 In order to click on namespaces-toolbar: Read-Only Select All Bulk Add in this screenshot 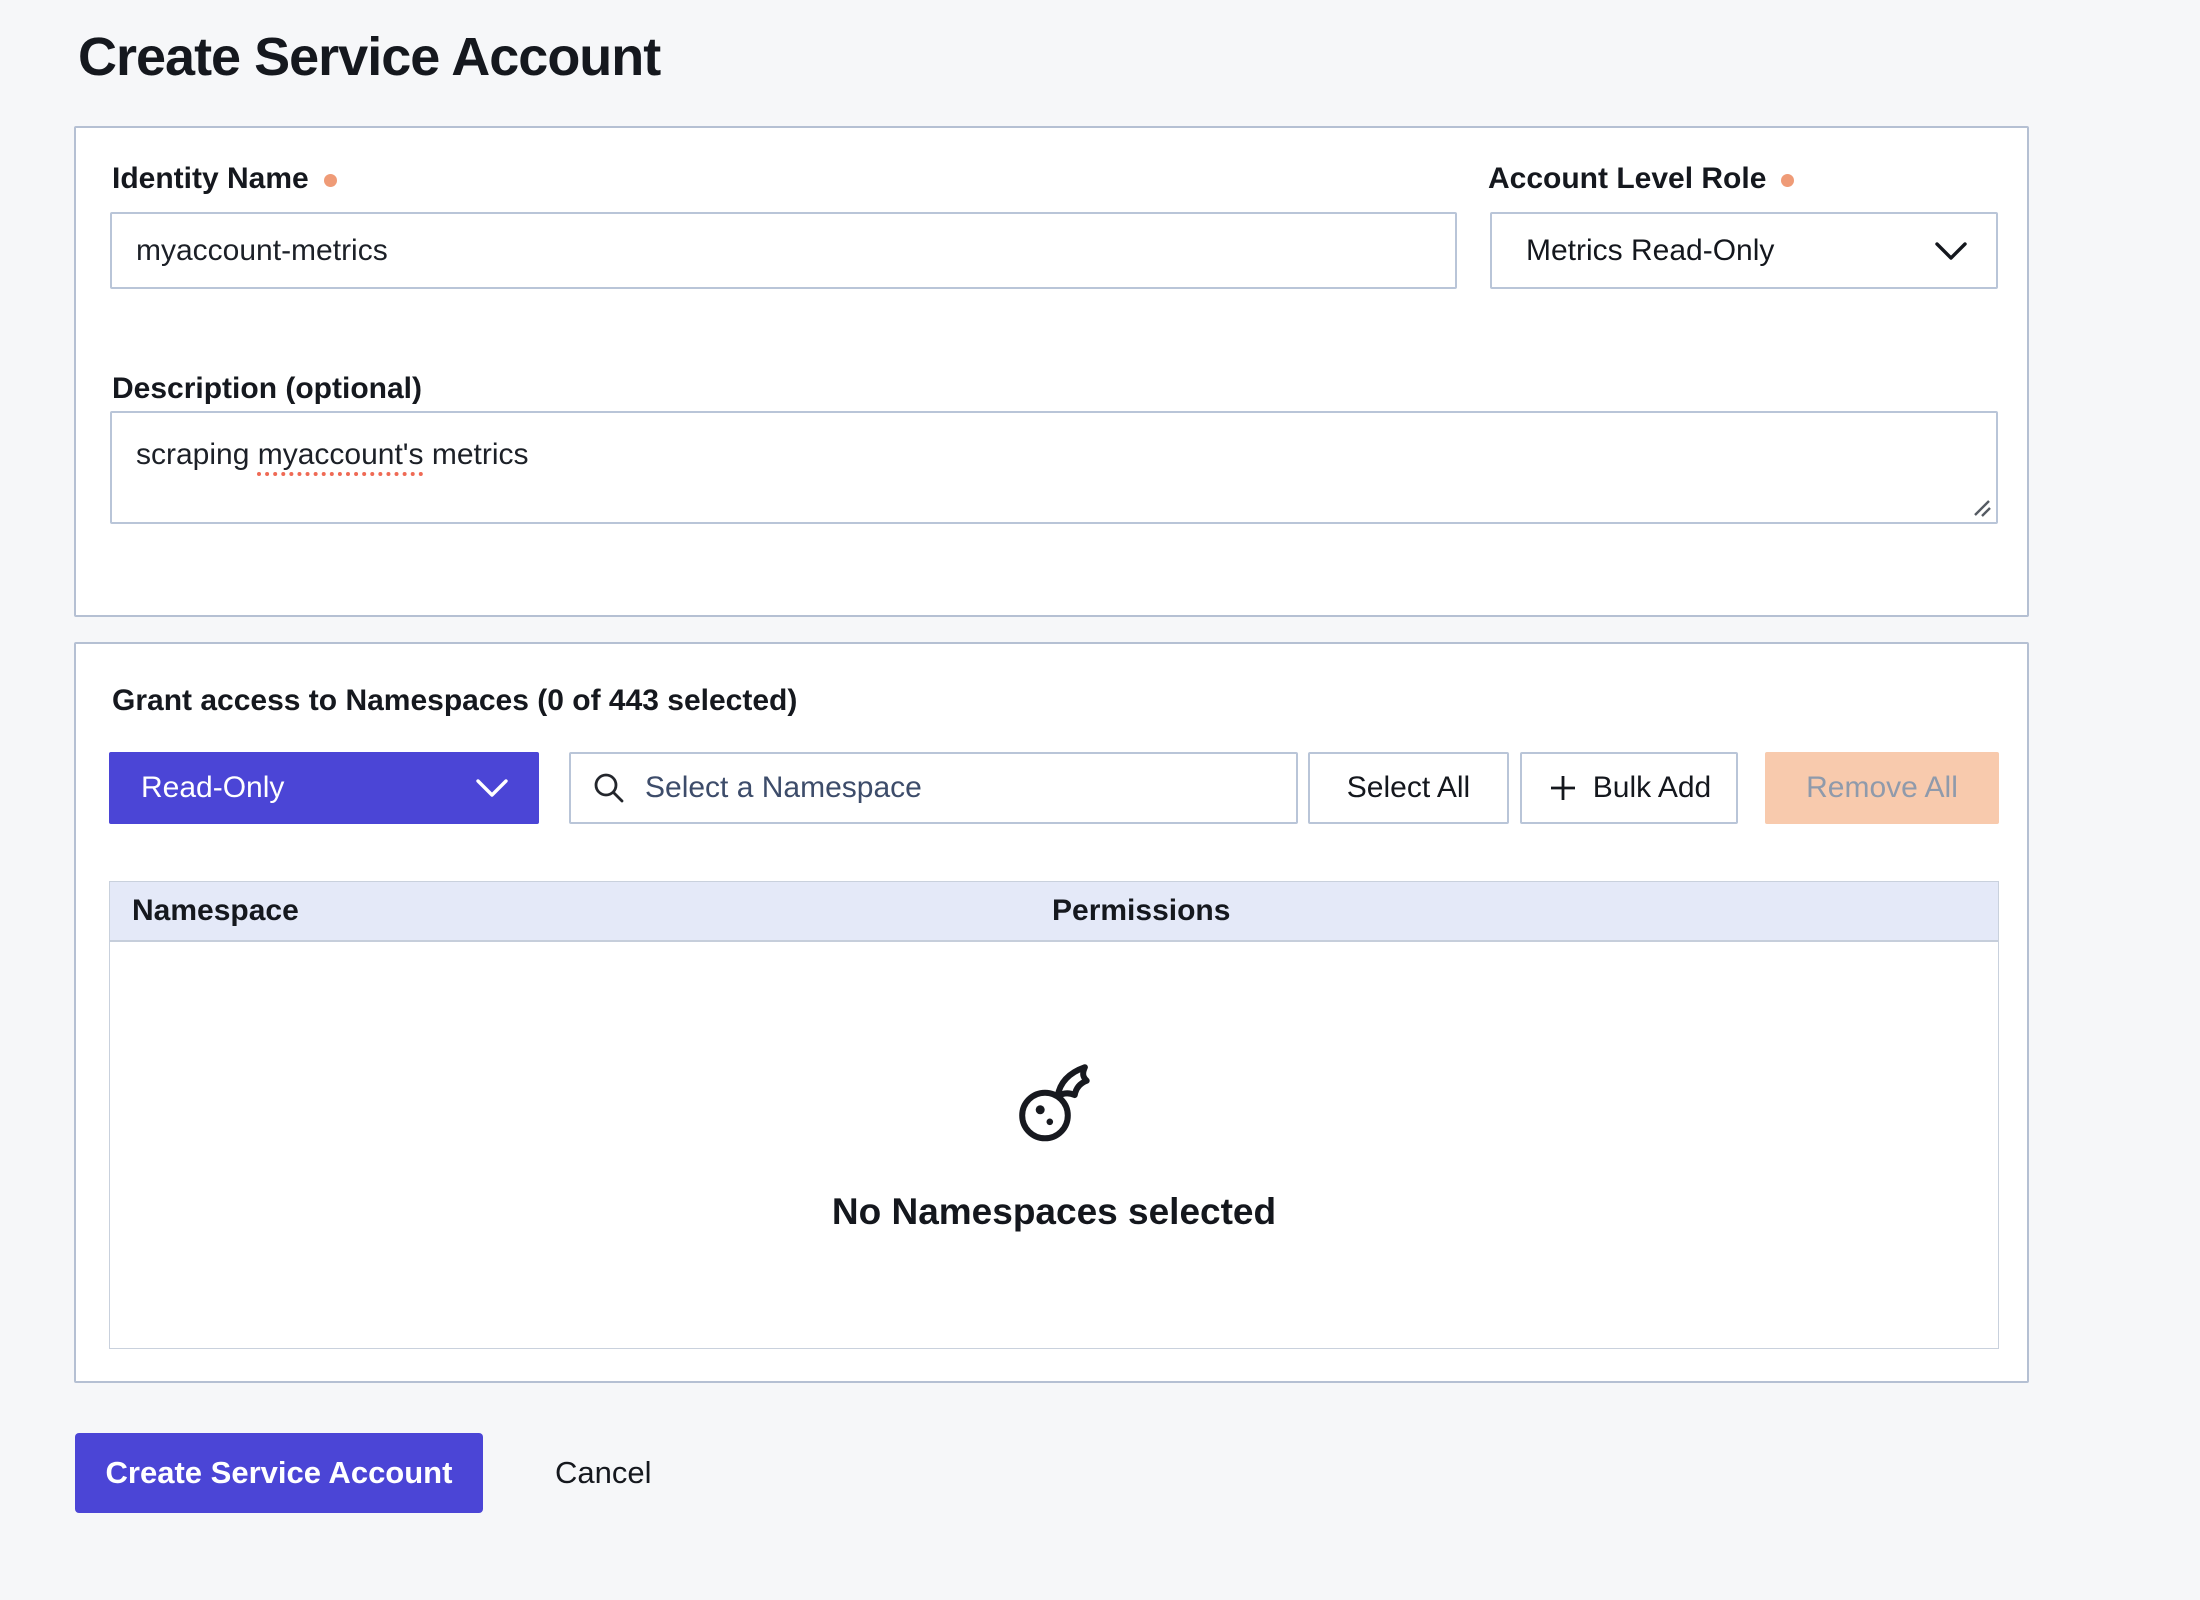, I will do `click(1054, 788)`.